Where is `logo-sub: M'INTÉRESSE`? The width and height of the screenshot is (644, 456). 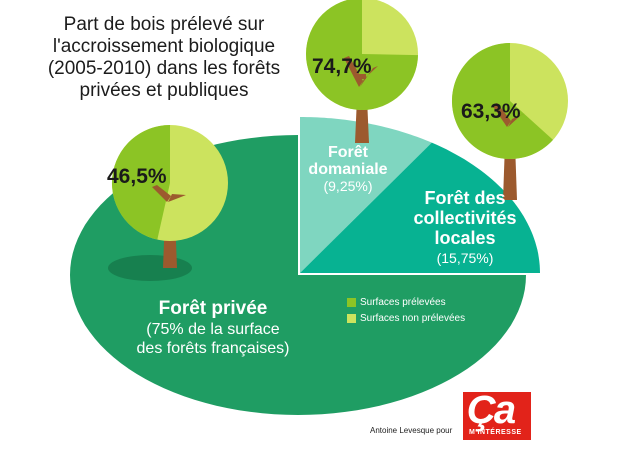
logo-sub: M'INTÉRESSE is located at coordinates (495, 432).